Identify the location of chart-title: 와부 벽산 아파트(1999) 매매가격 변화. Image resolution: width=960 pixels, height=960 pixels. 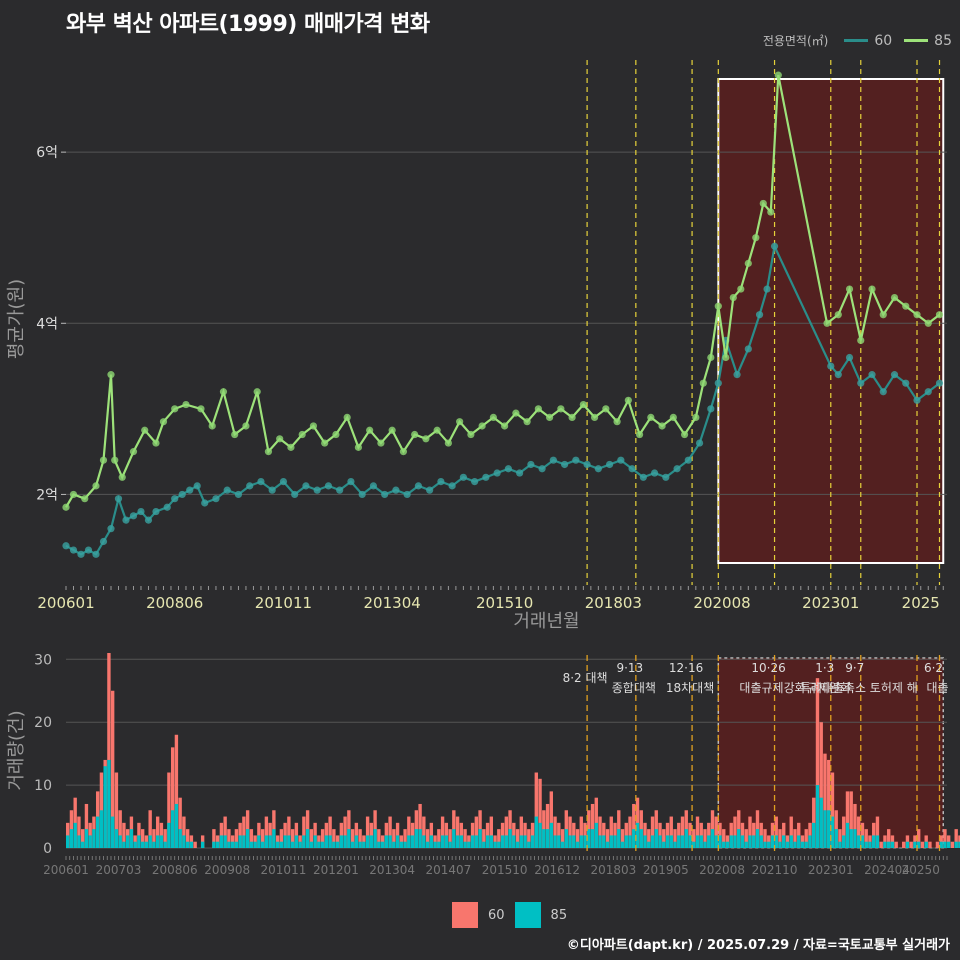
(248, 24).